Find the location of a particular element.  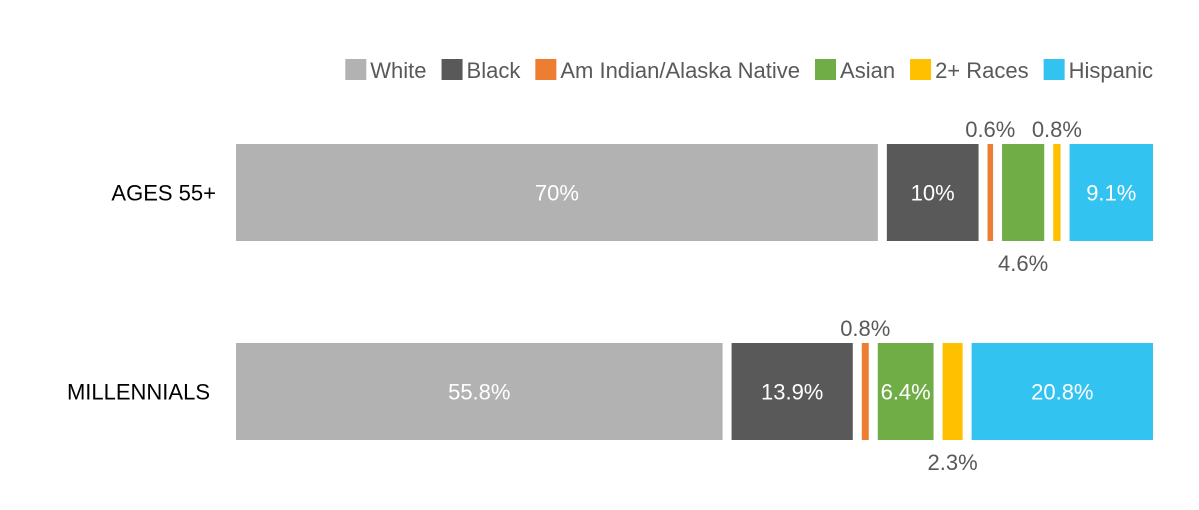

bar-ages-55-asian-label: 4.6% is located at coordinates (1023, 263).